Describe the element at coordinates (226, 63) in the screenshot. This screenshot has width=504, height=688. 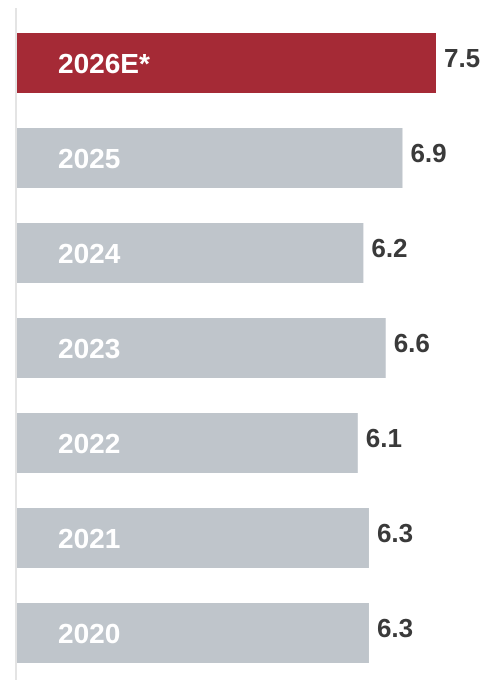
I see `bar-2026e` at that location.